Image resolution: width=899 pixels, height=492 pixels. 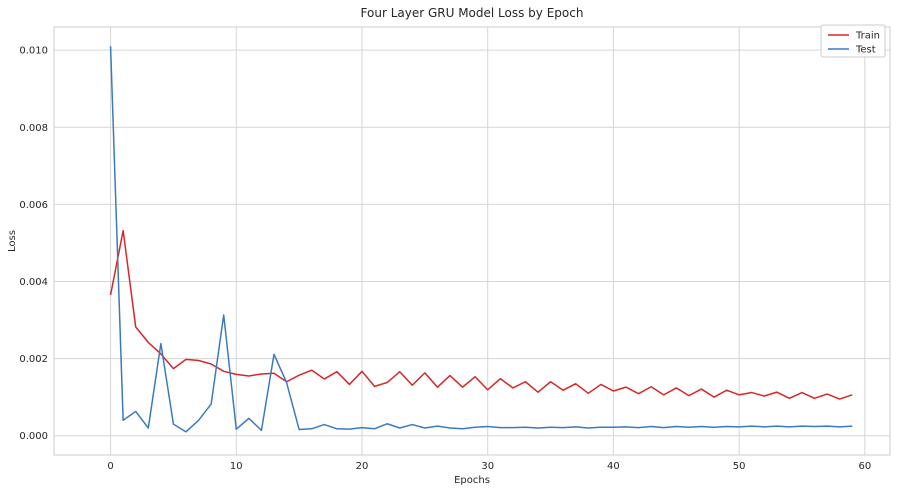 I want to click on chart-title: Four Layer GRU Model Loss by Epoch, so click(x=472, y=13).